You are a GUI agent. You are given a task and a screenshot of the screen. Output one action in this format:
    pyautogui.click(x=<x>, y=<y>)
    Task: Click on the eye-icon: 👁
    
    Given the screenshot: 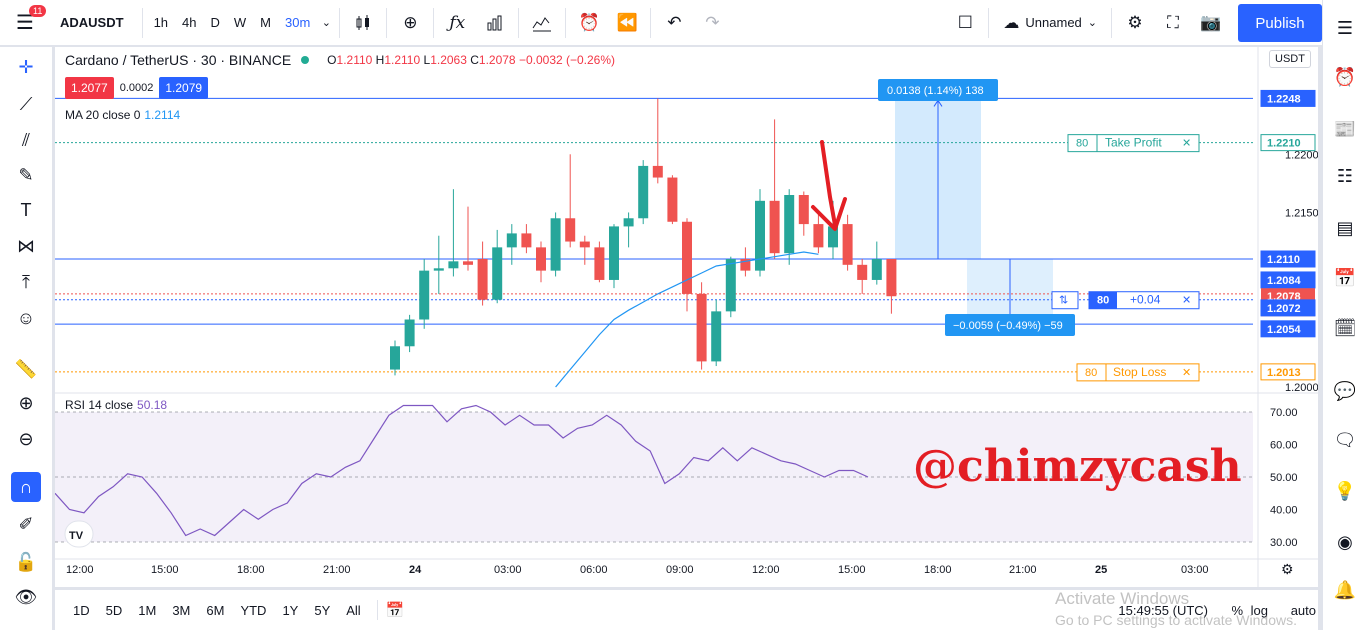 What is the action you would take?
    pyautogui.click(x=26, y=596)
    